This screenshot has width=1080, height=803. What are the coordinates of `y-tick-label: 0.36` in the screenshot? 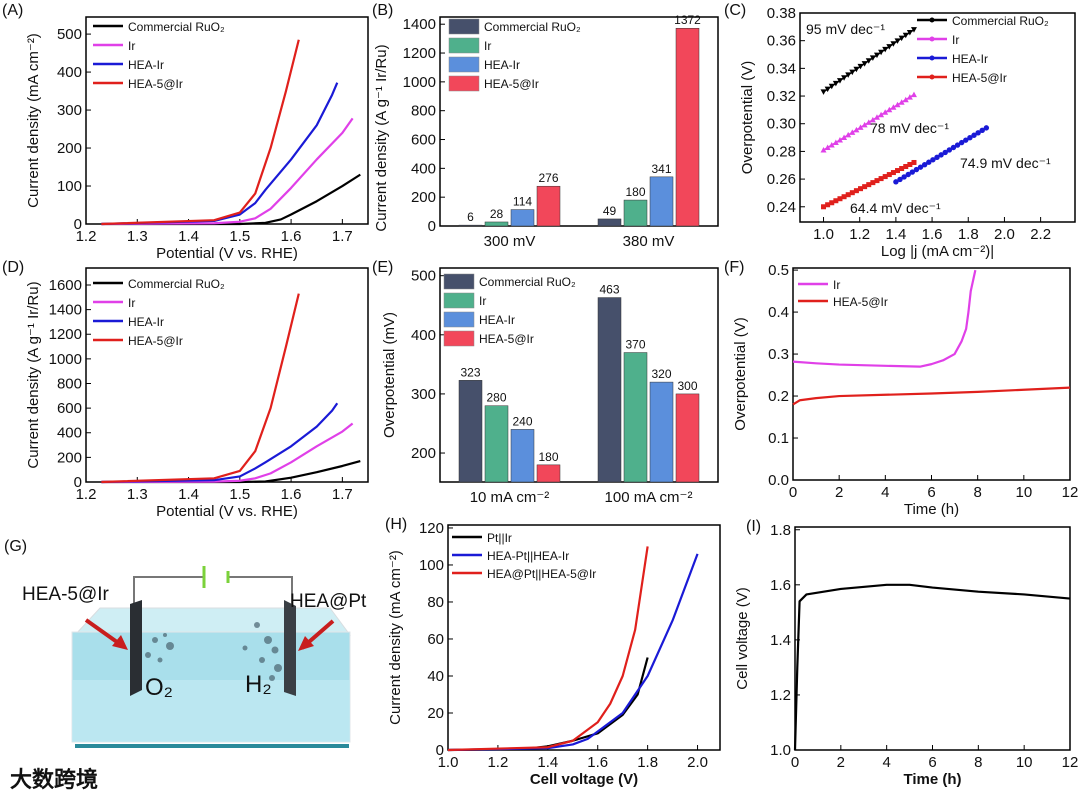 It's located at (781, 41).